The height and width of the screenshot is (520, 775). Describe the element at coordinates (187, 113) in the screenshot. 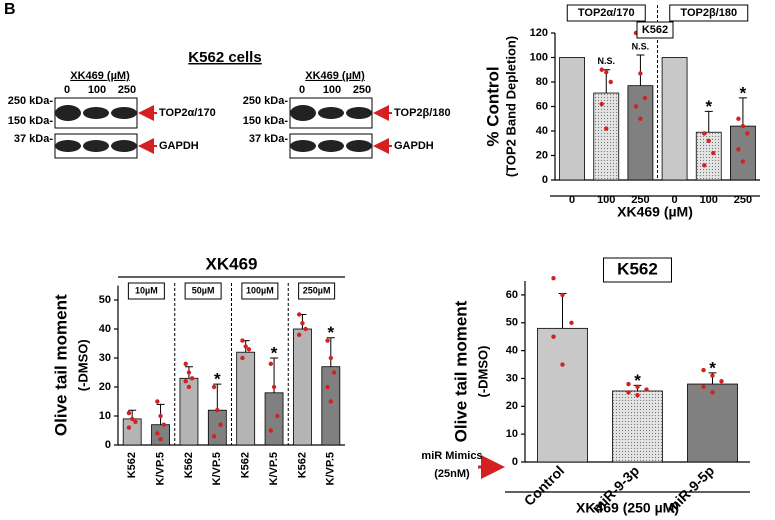

I see `band-label: TOP2α/170` at that location.